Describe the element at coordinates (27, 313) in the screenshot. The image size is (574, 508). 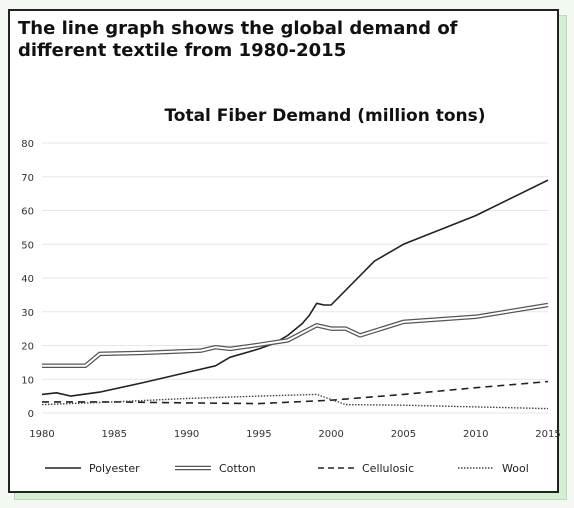
I see `y-tick-label: 30` at that location.